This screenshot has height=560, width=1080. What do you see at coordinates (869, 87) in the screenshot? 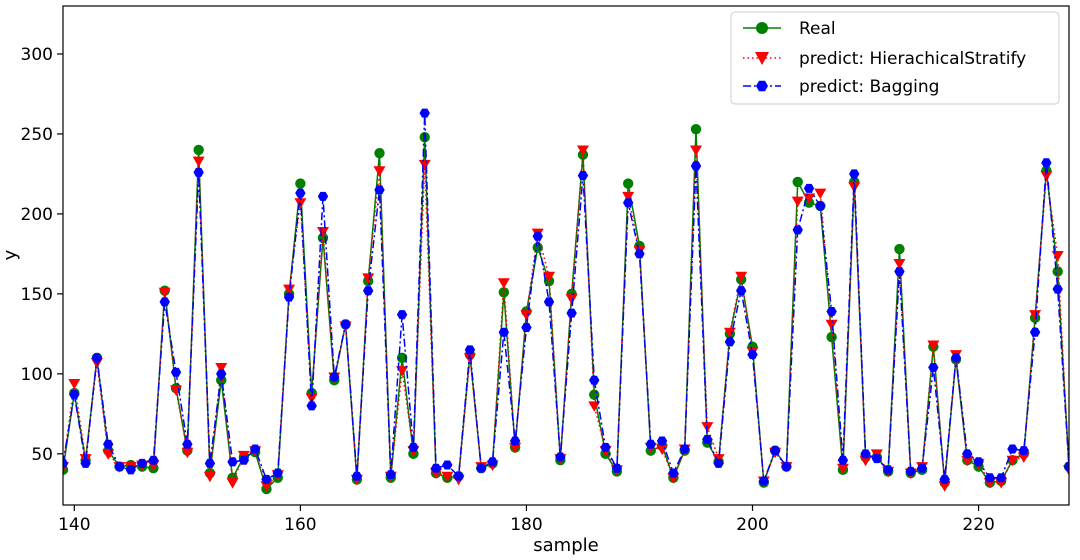
I see `legend-label-bagging: predict: Bagging` at bounding box center [869, 87].